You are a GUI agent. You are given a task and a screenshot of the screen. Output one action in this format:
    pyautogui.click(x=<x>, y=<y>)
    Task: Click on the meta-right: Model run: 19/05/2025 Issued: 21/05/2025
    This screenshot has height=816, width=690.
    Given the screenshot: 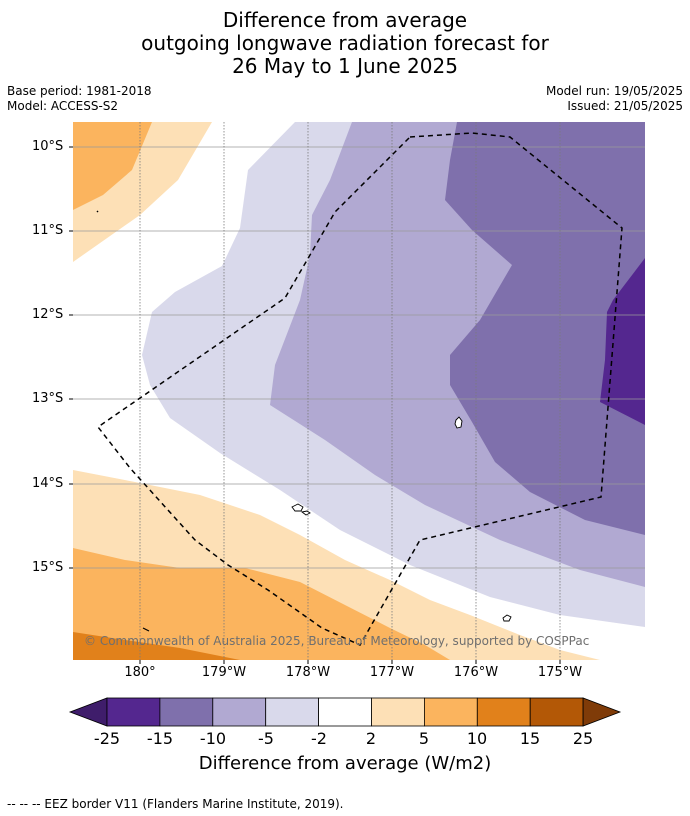 What is the action you would take?
    pyautogui.click(x=614, y=99)
    